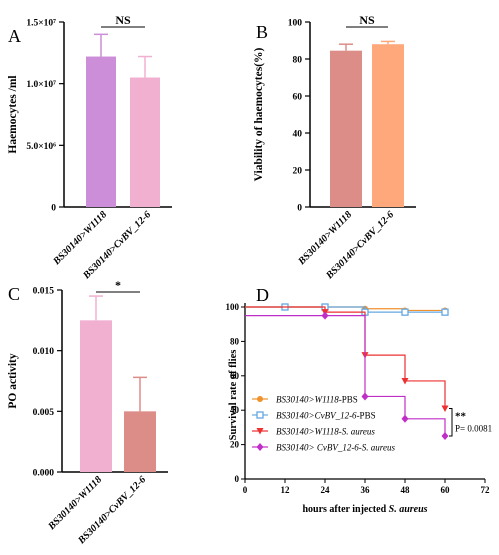  I want to click on legend-entry: BS30140>W1118-S. aureus, so click(325, 432).